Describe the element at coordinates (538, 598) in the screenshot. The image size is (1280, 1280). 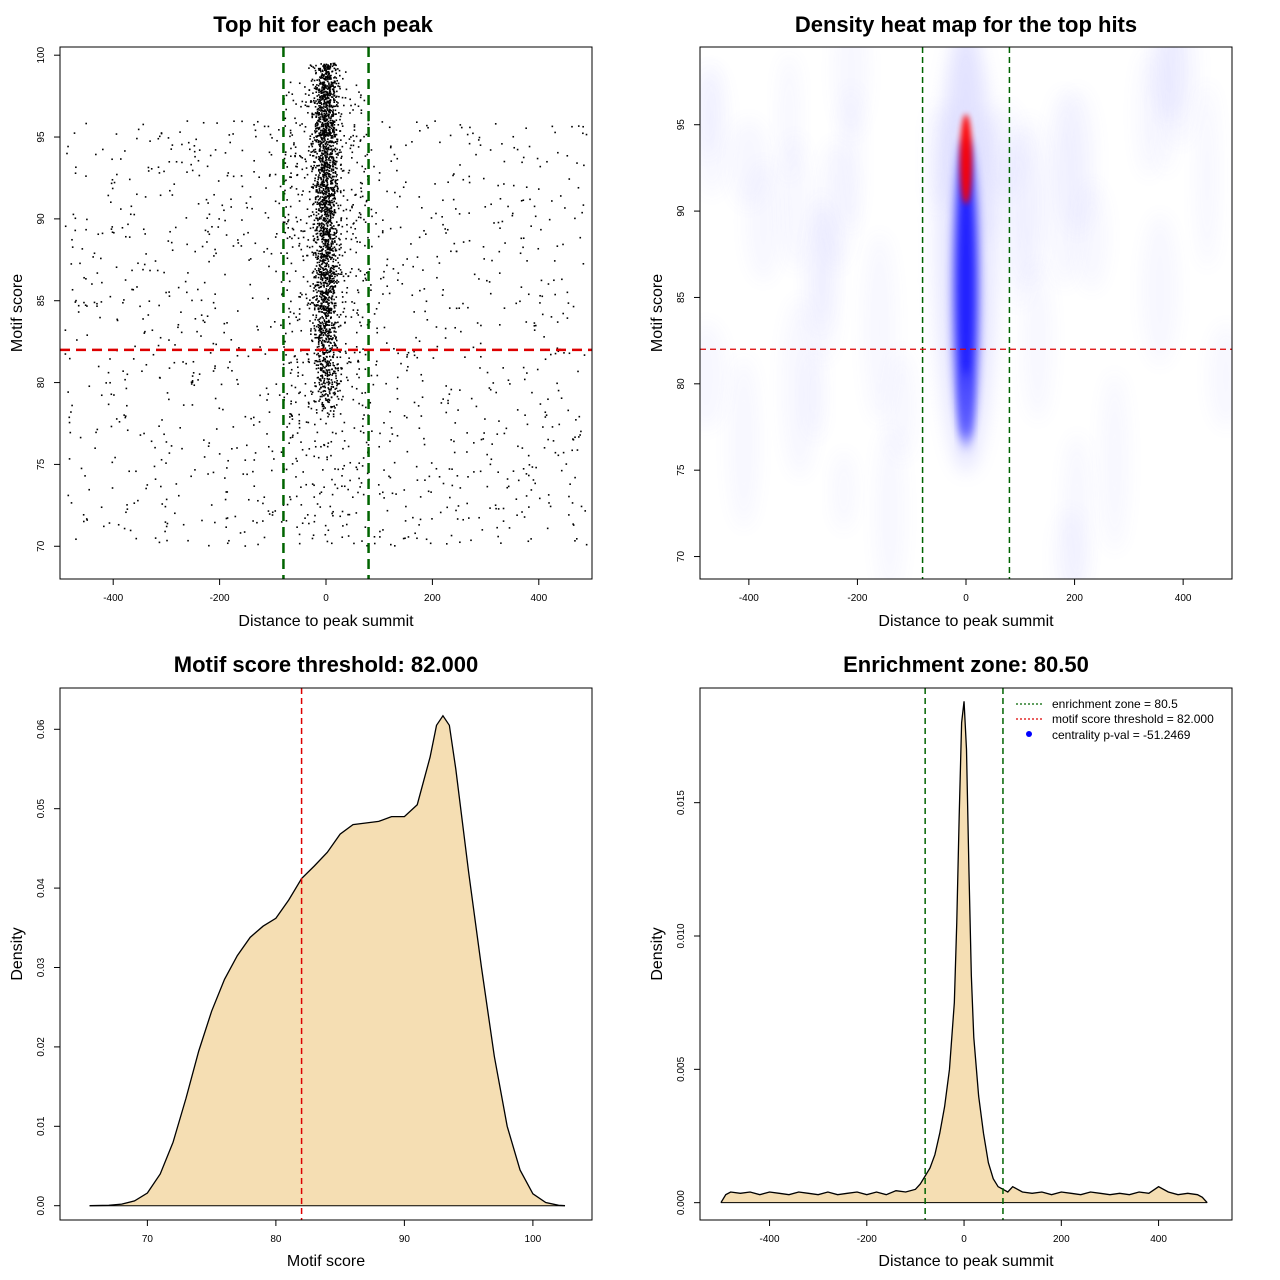
I see `scatter-x-tick-label: 400` at that location.